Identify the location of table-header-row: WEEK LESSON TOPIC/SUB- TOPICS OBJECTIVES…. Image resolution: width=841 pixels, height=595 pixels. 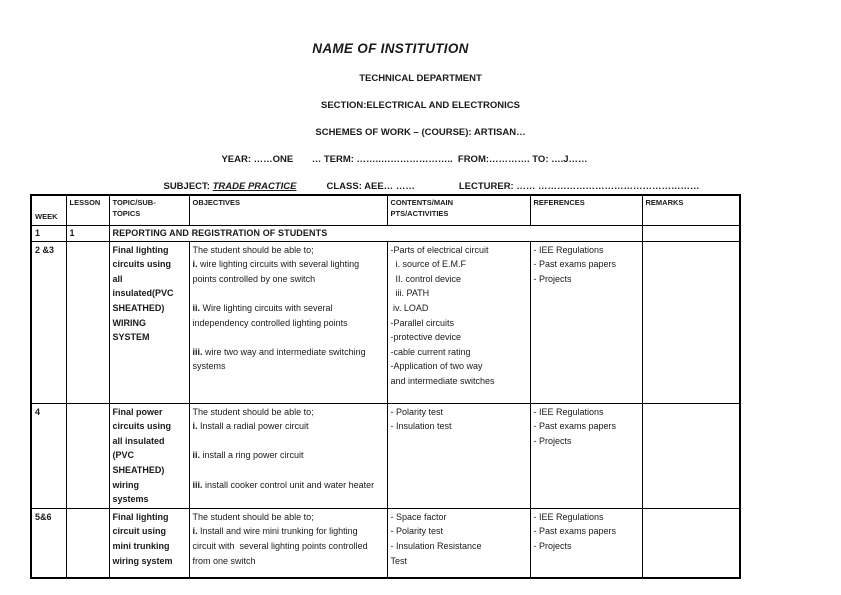
(385, 210).